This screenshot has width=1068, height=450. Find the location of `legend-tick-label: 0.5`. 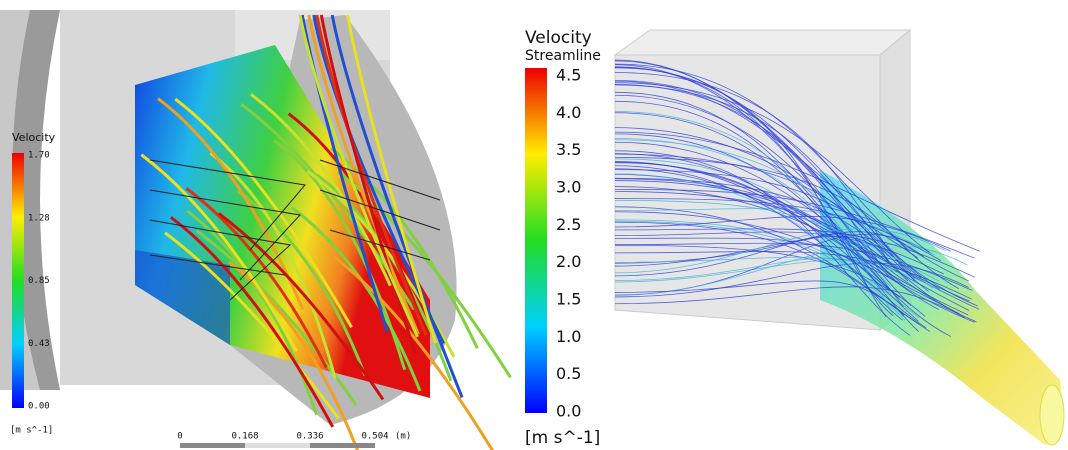

legend-tick-label: 0.5 is located at coordinates (568, 373).